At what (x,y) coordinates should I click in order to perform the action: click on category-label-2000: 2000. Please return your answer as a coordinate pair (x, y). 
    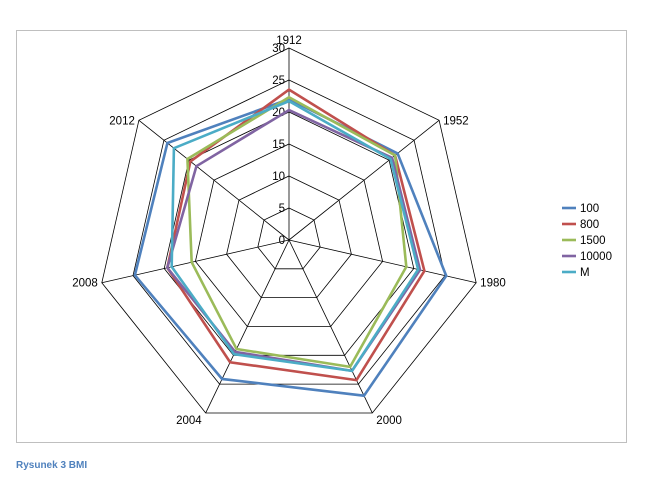
    Looking at the image, I should click on (389, 421).